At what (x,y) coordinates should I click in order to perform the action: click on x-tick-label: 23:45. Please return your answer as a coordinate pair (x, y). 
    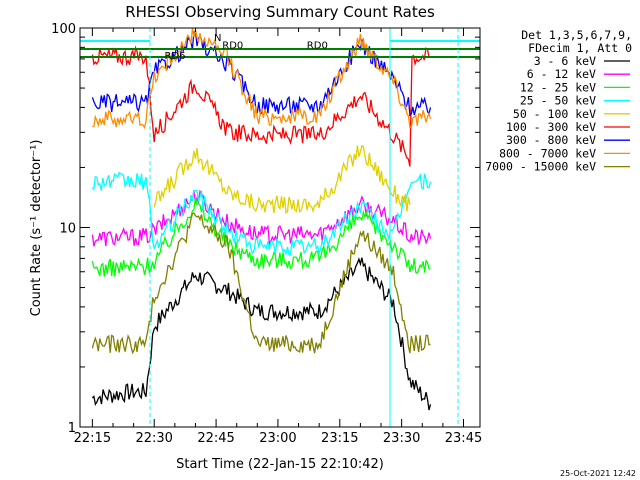
    Looking at the image, I should click on (463, 438).